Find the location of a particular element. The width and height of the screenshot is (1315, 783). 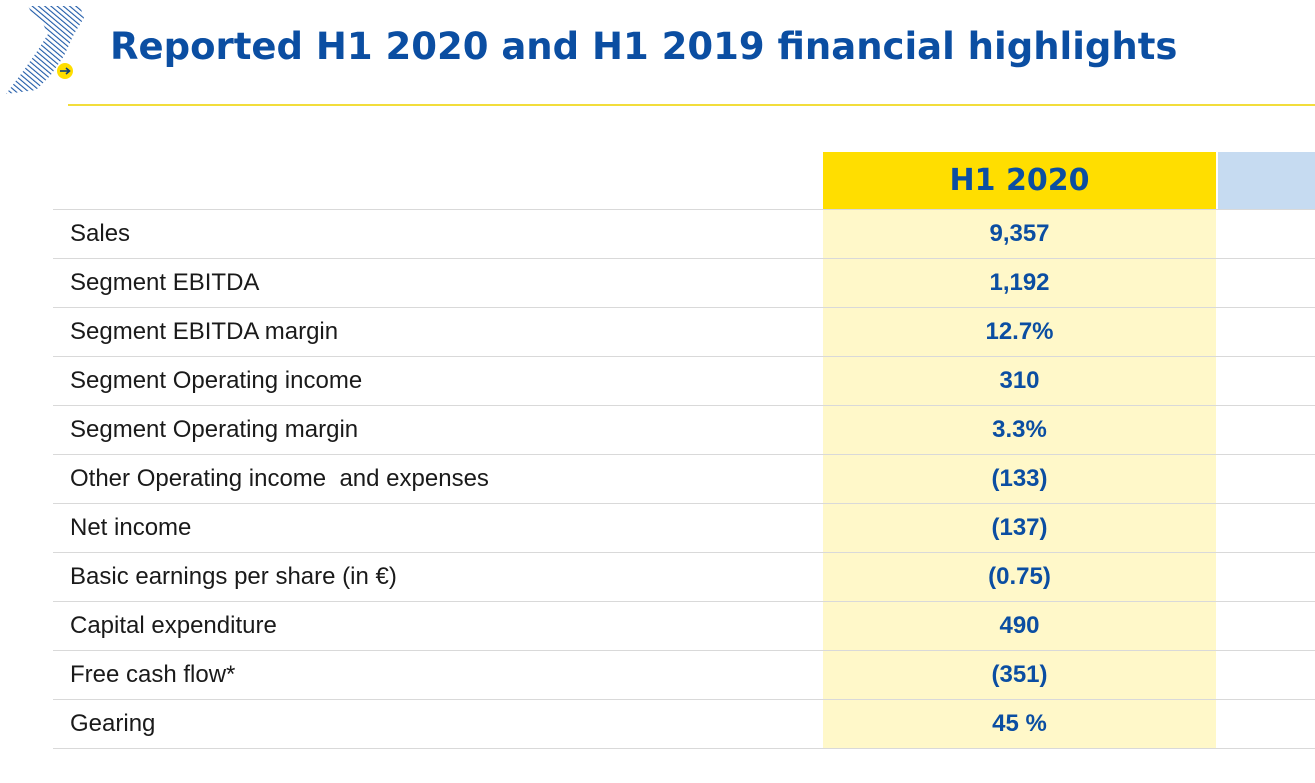

table-row: Sales 9,357 is located at coordinates (684, 233).